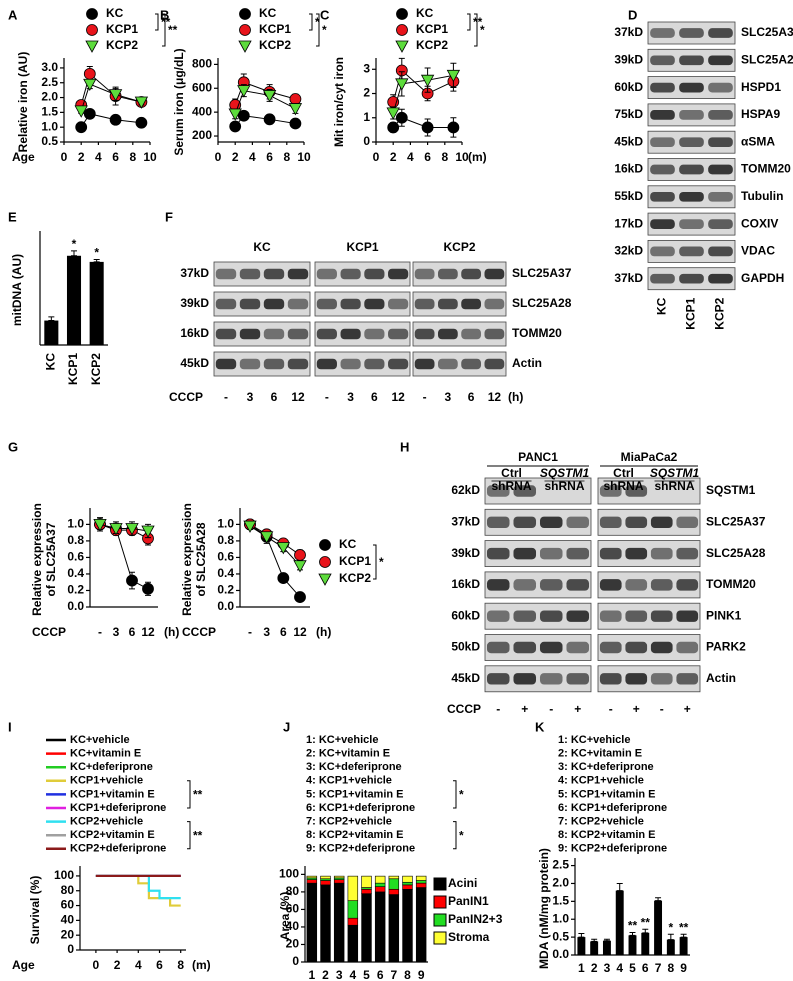 Image resolution: width=793 pixels, height=981 pixels. Describe the element at coordinates (462, 883) in the screenshot. I see `legend-label: Acini` at that location.